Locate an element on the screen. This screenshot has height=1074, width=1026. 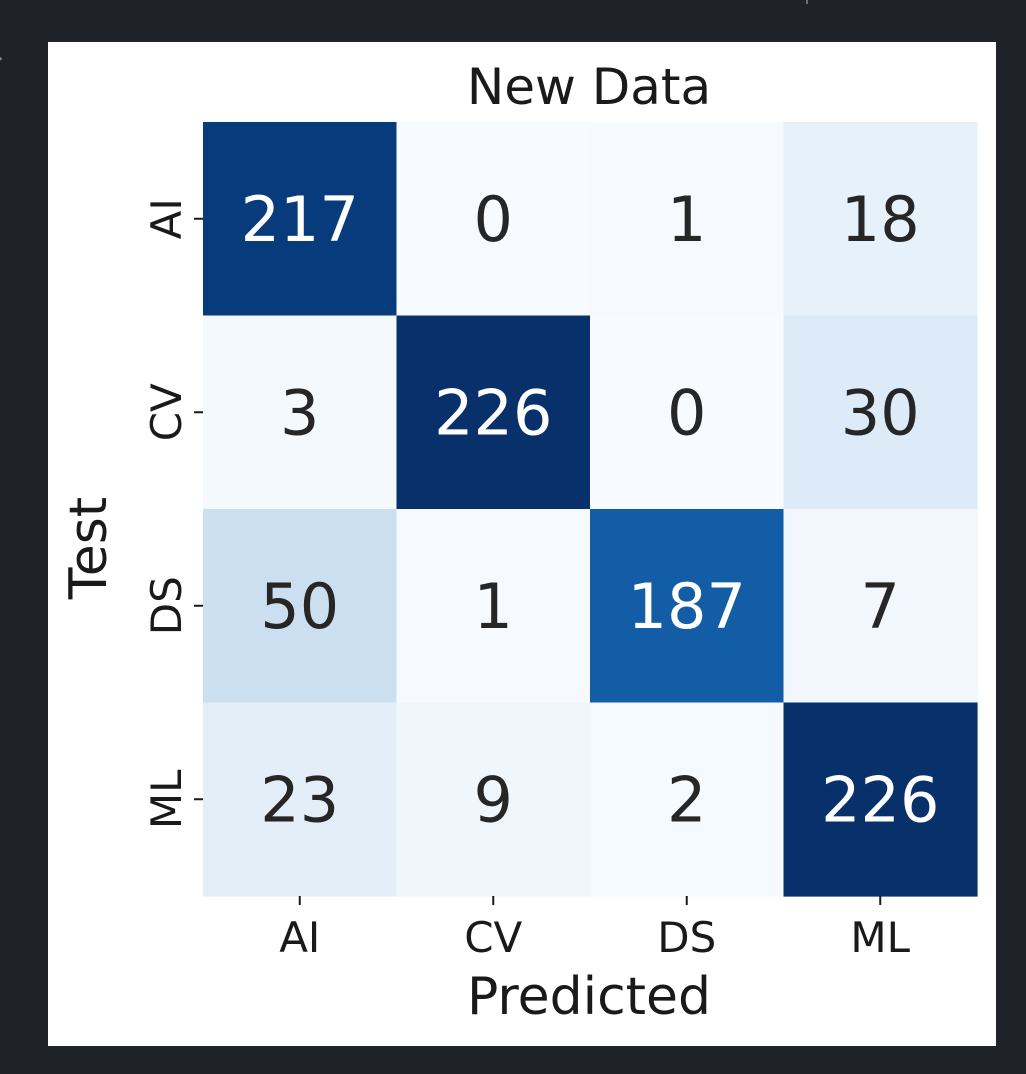
cell-value-label: 7 is located at coordinates (880, 606).